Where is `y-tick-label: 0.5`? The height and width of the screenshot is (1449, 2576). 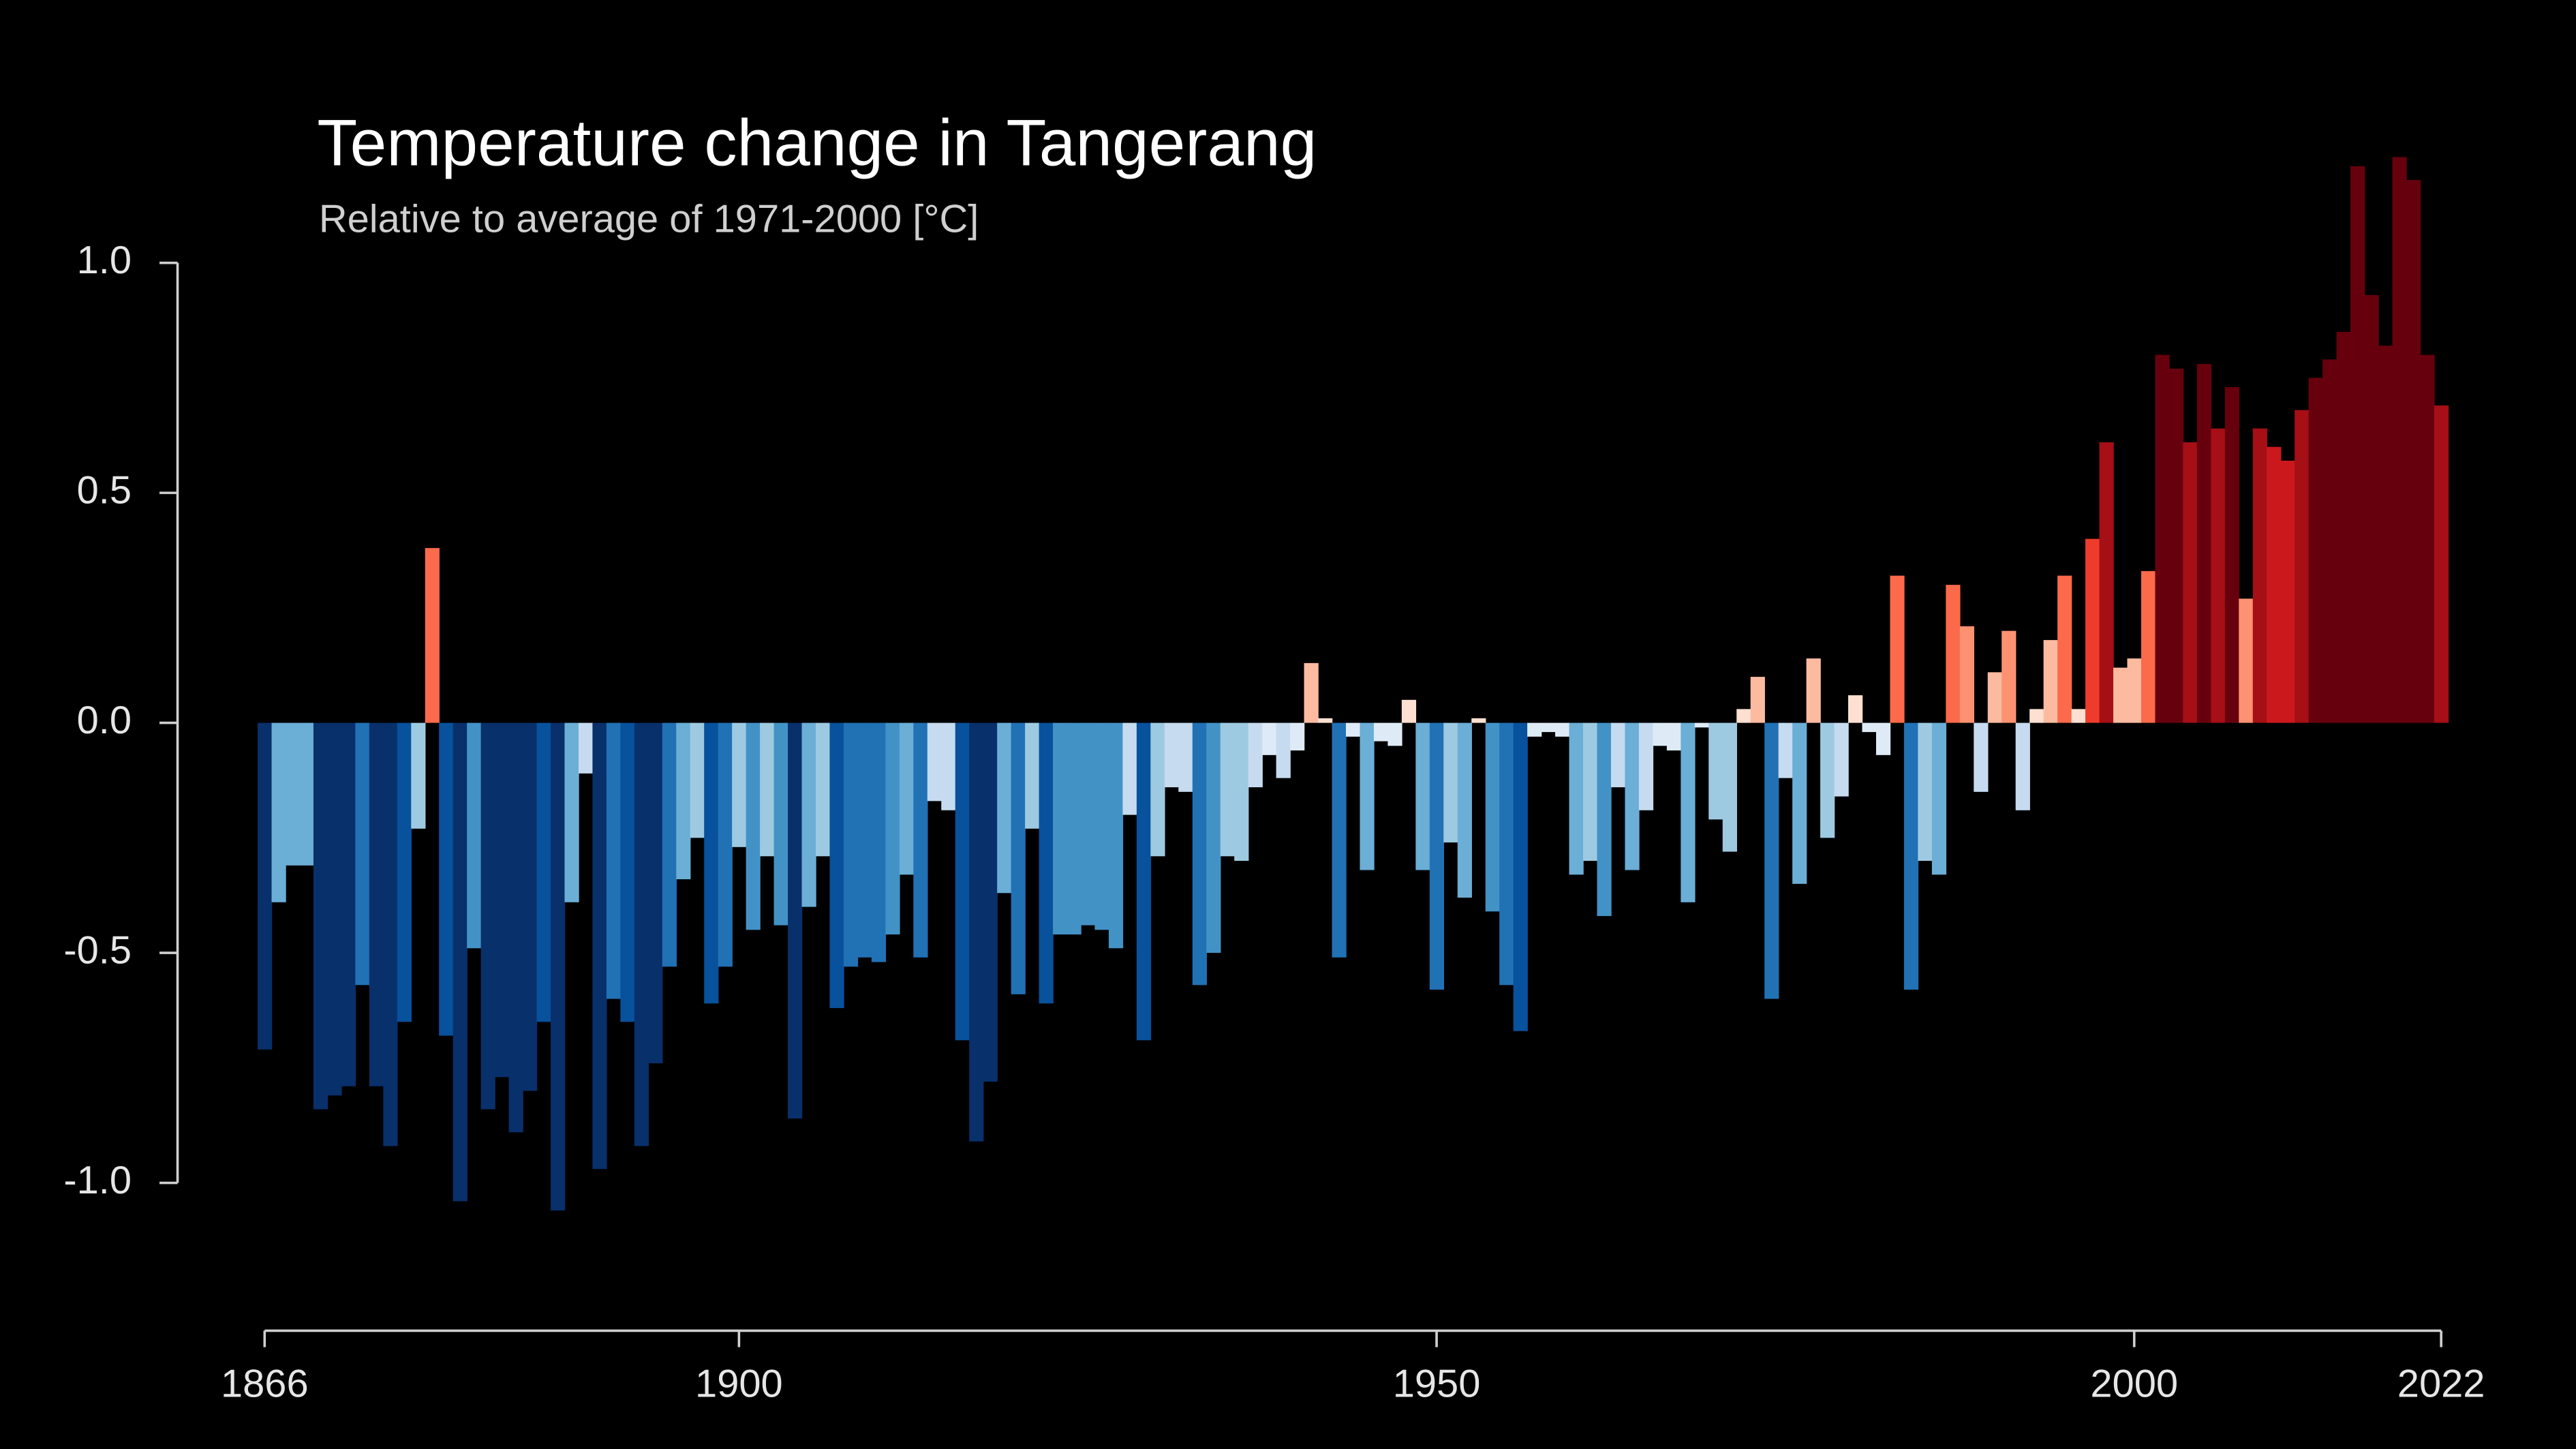
y-tick-label: 0.5 is located at coordinates (105, 490).